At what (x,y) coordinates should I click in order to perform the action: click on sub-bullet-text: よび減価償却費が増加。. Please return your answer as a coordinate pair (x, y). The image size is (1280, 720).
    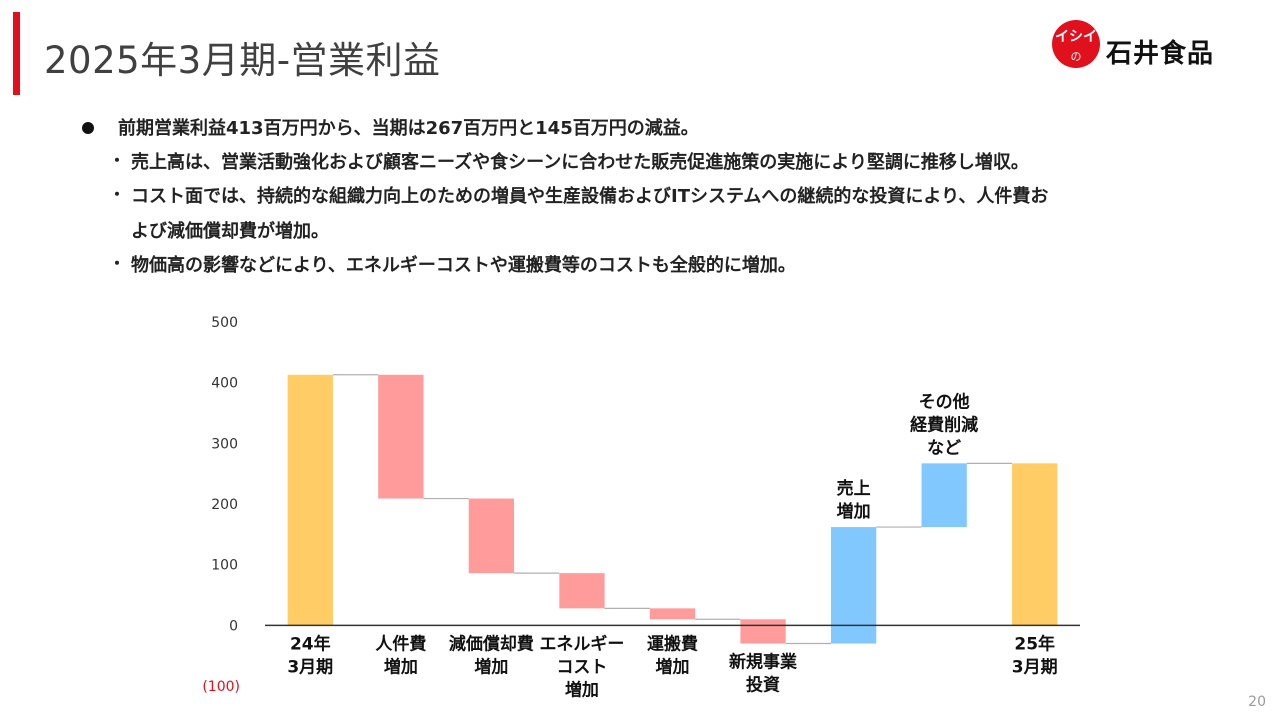
    Looking at the image, I should click on (230, 231).